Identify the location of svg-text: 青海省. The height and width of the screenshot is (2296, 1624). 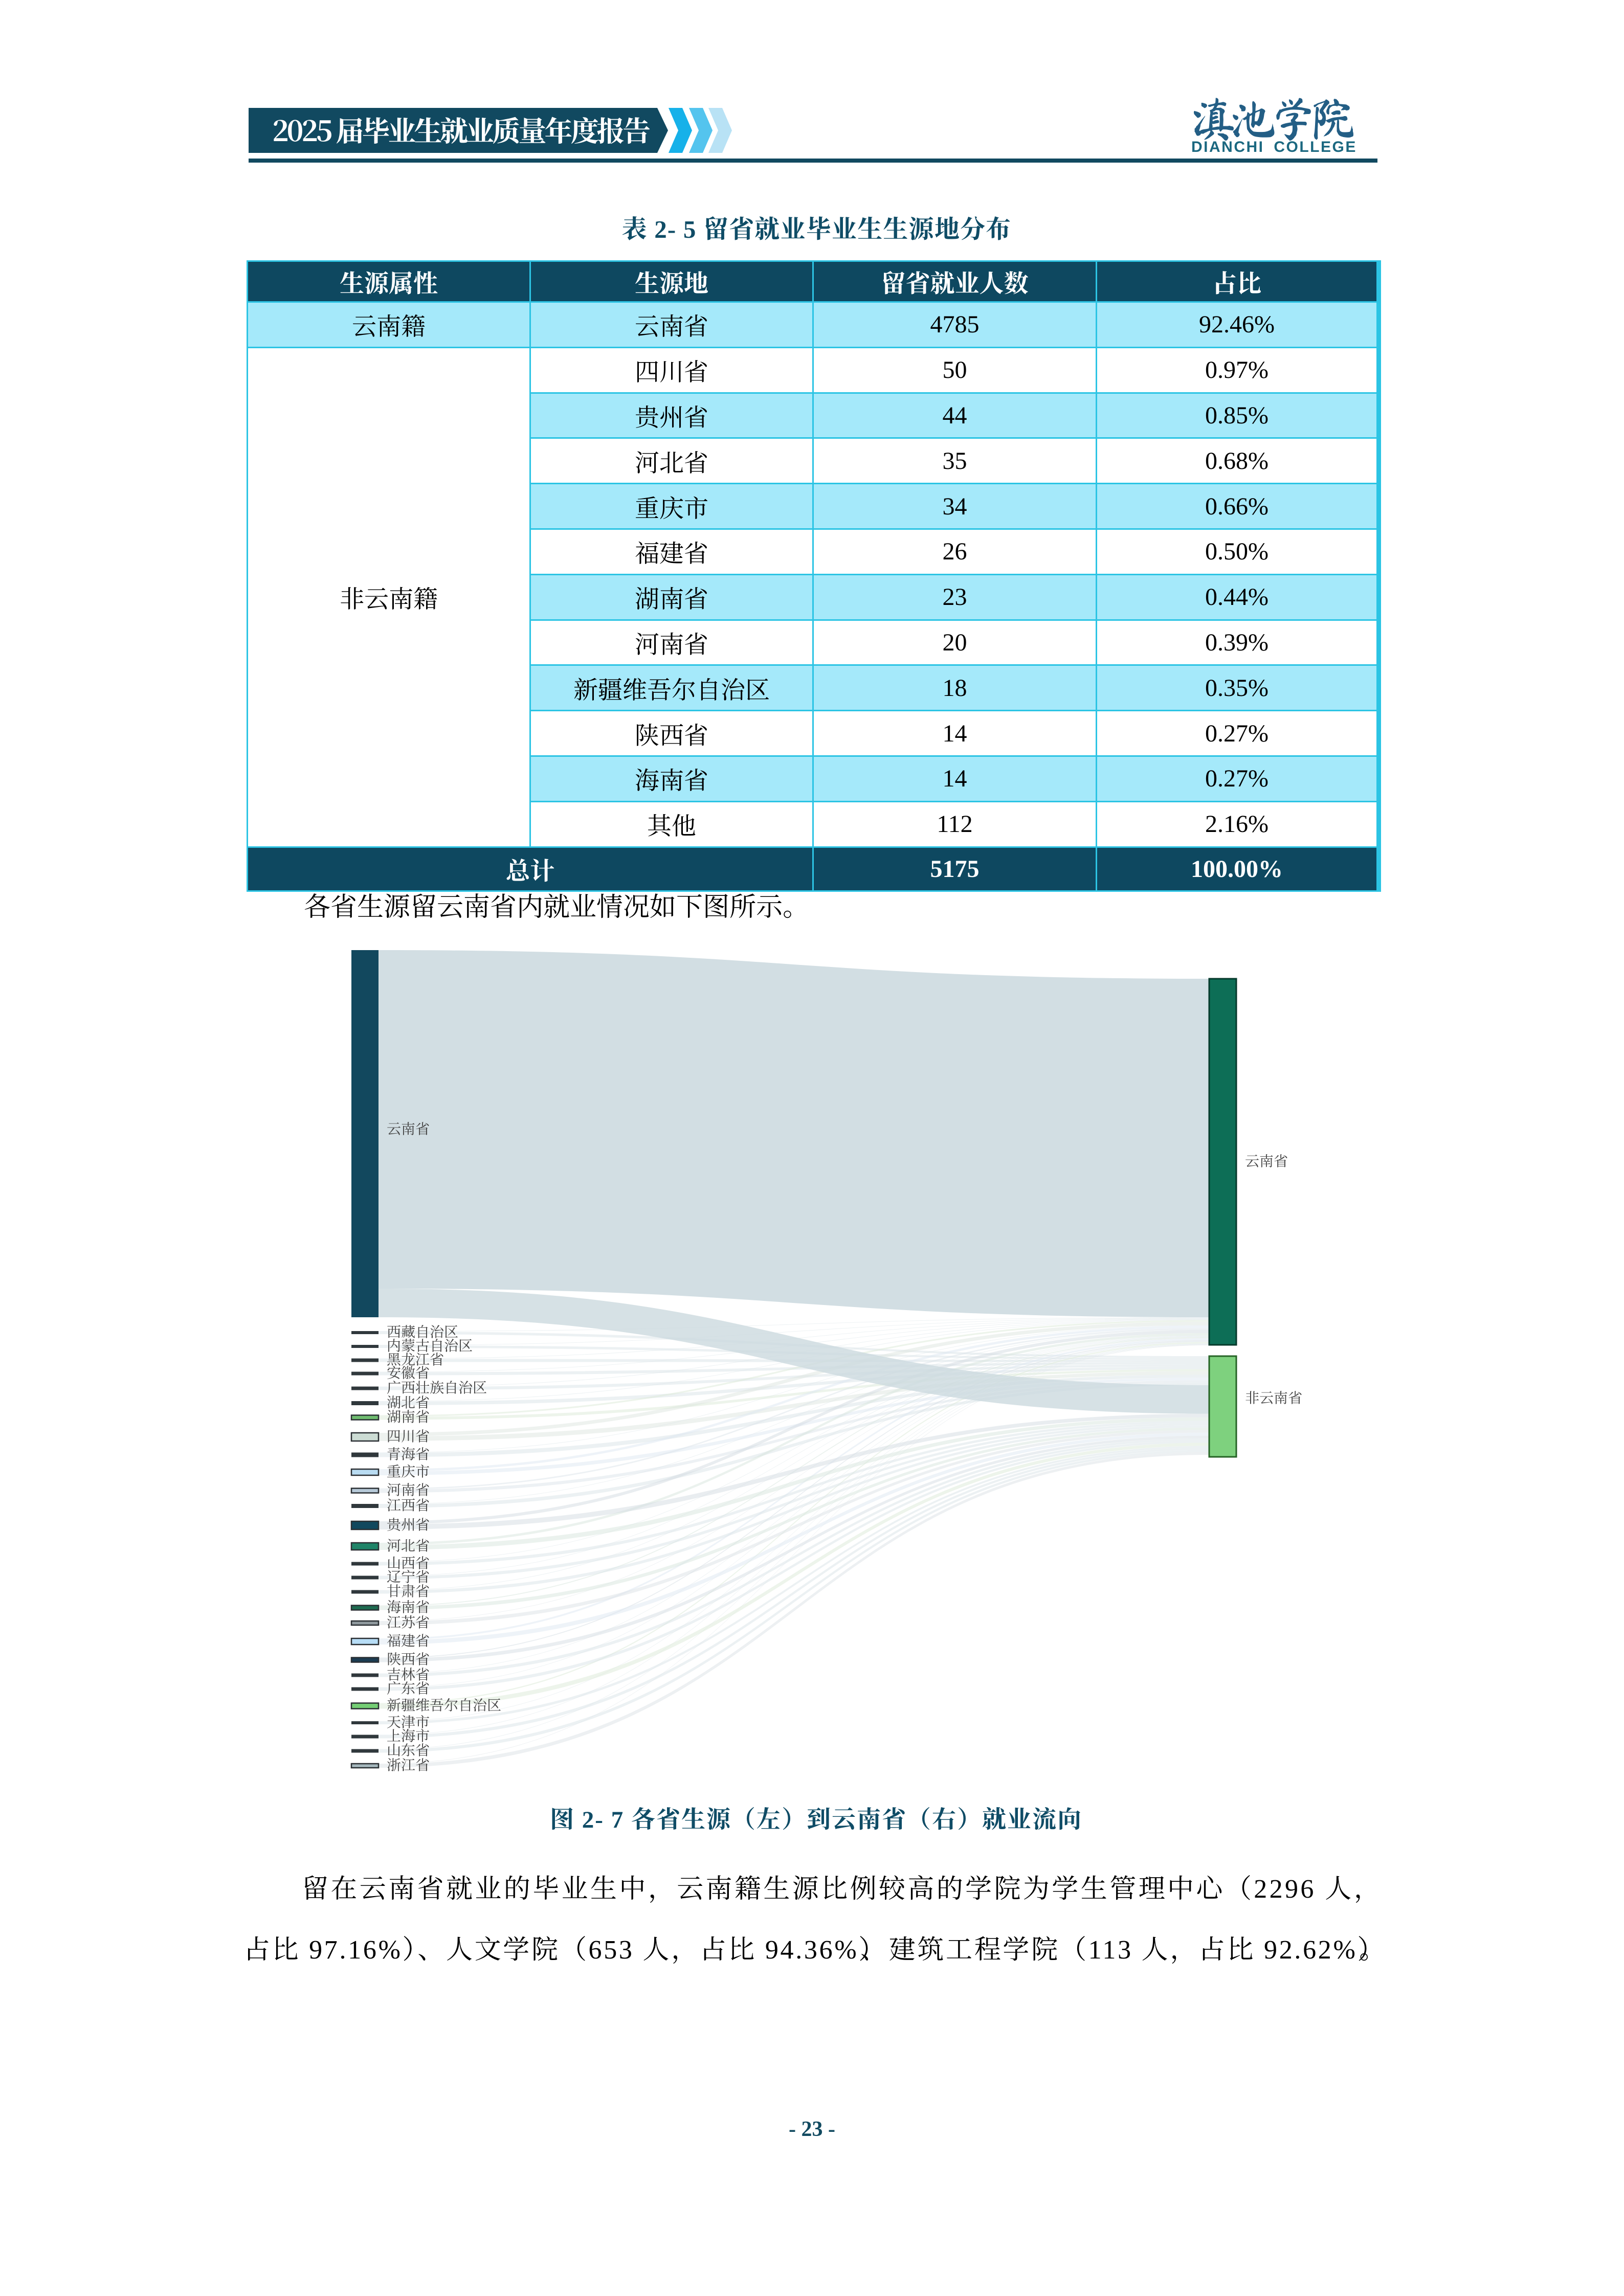
(408, 1455).